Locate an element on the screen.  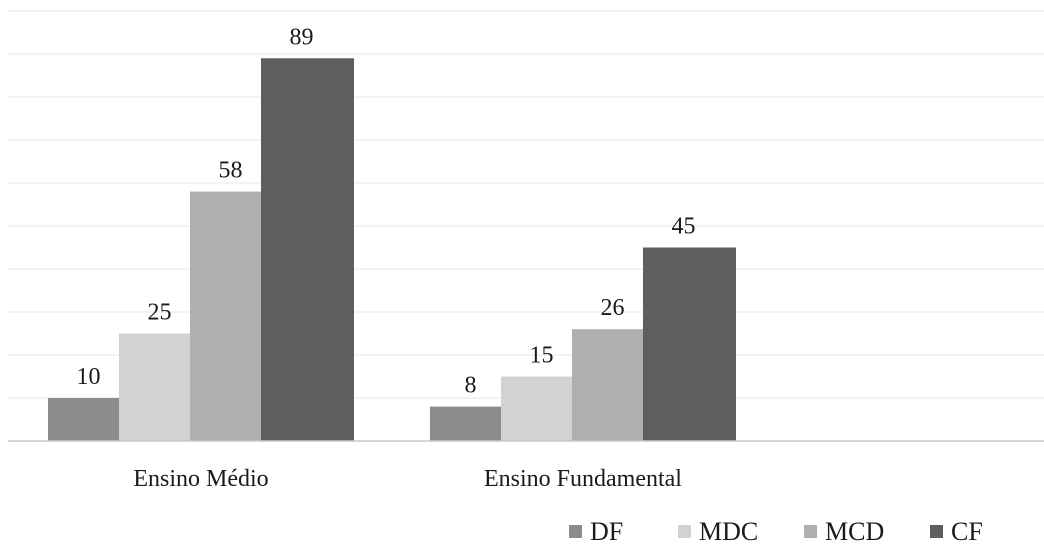
data-label-mcd: 26 is located at coordinates (613, 308).